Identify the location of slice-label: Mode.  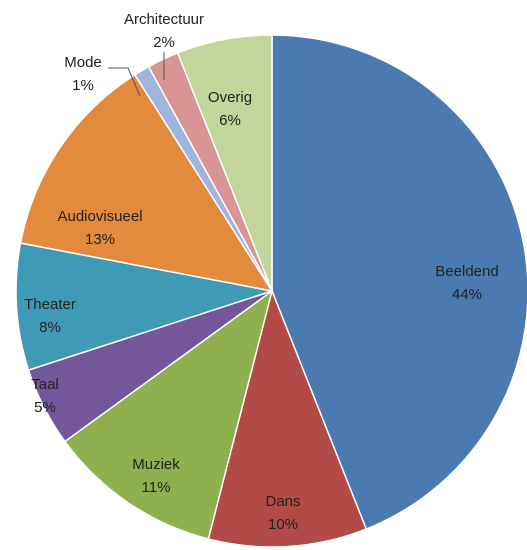
(83, 62).